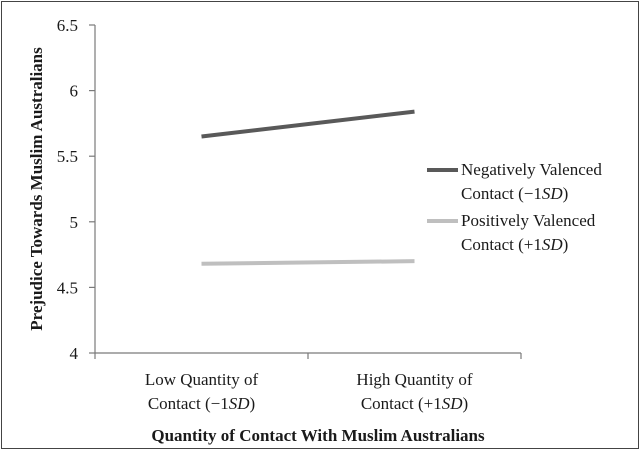 Image resolution: width=642 pixels, height=452 pixels. Describe the element at coordinates (74, 91) in the screenshot. I see `y-tick-label: 6` at that location.